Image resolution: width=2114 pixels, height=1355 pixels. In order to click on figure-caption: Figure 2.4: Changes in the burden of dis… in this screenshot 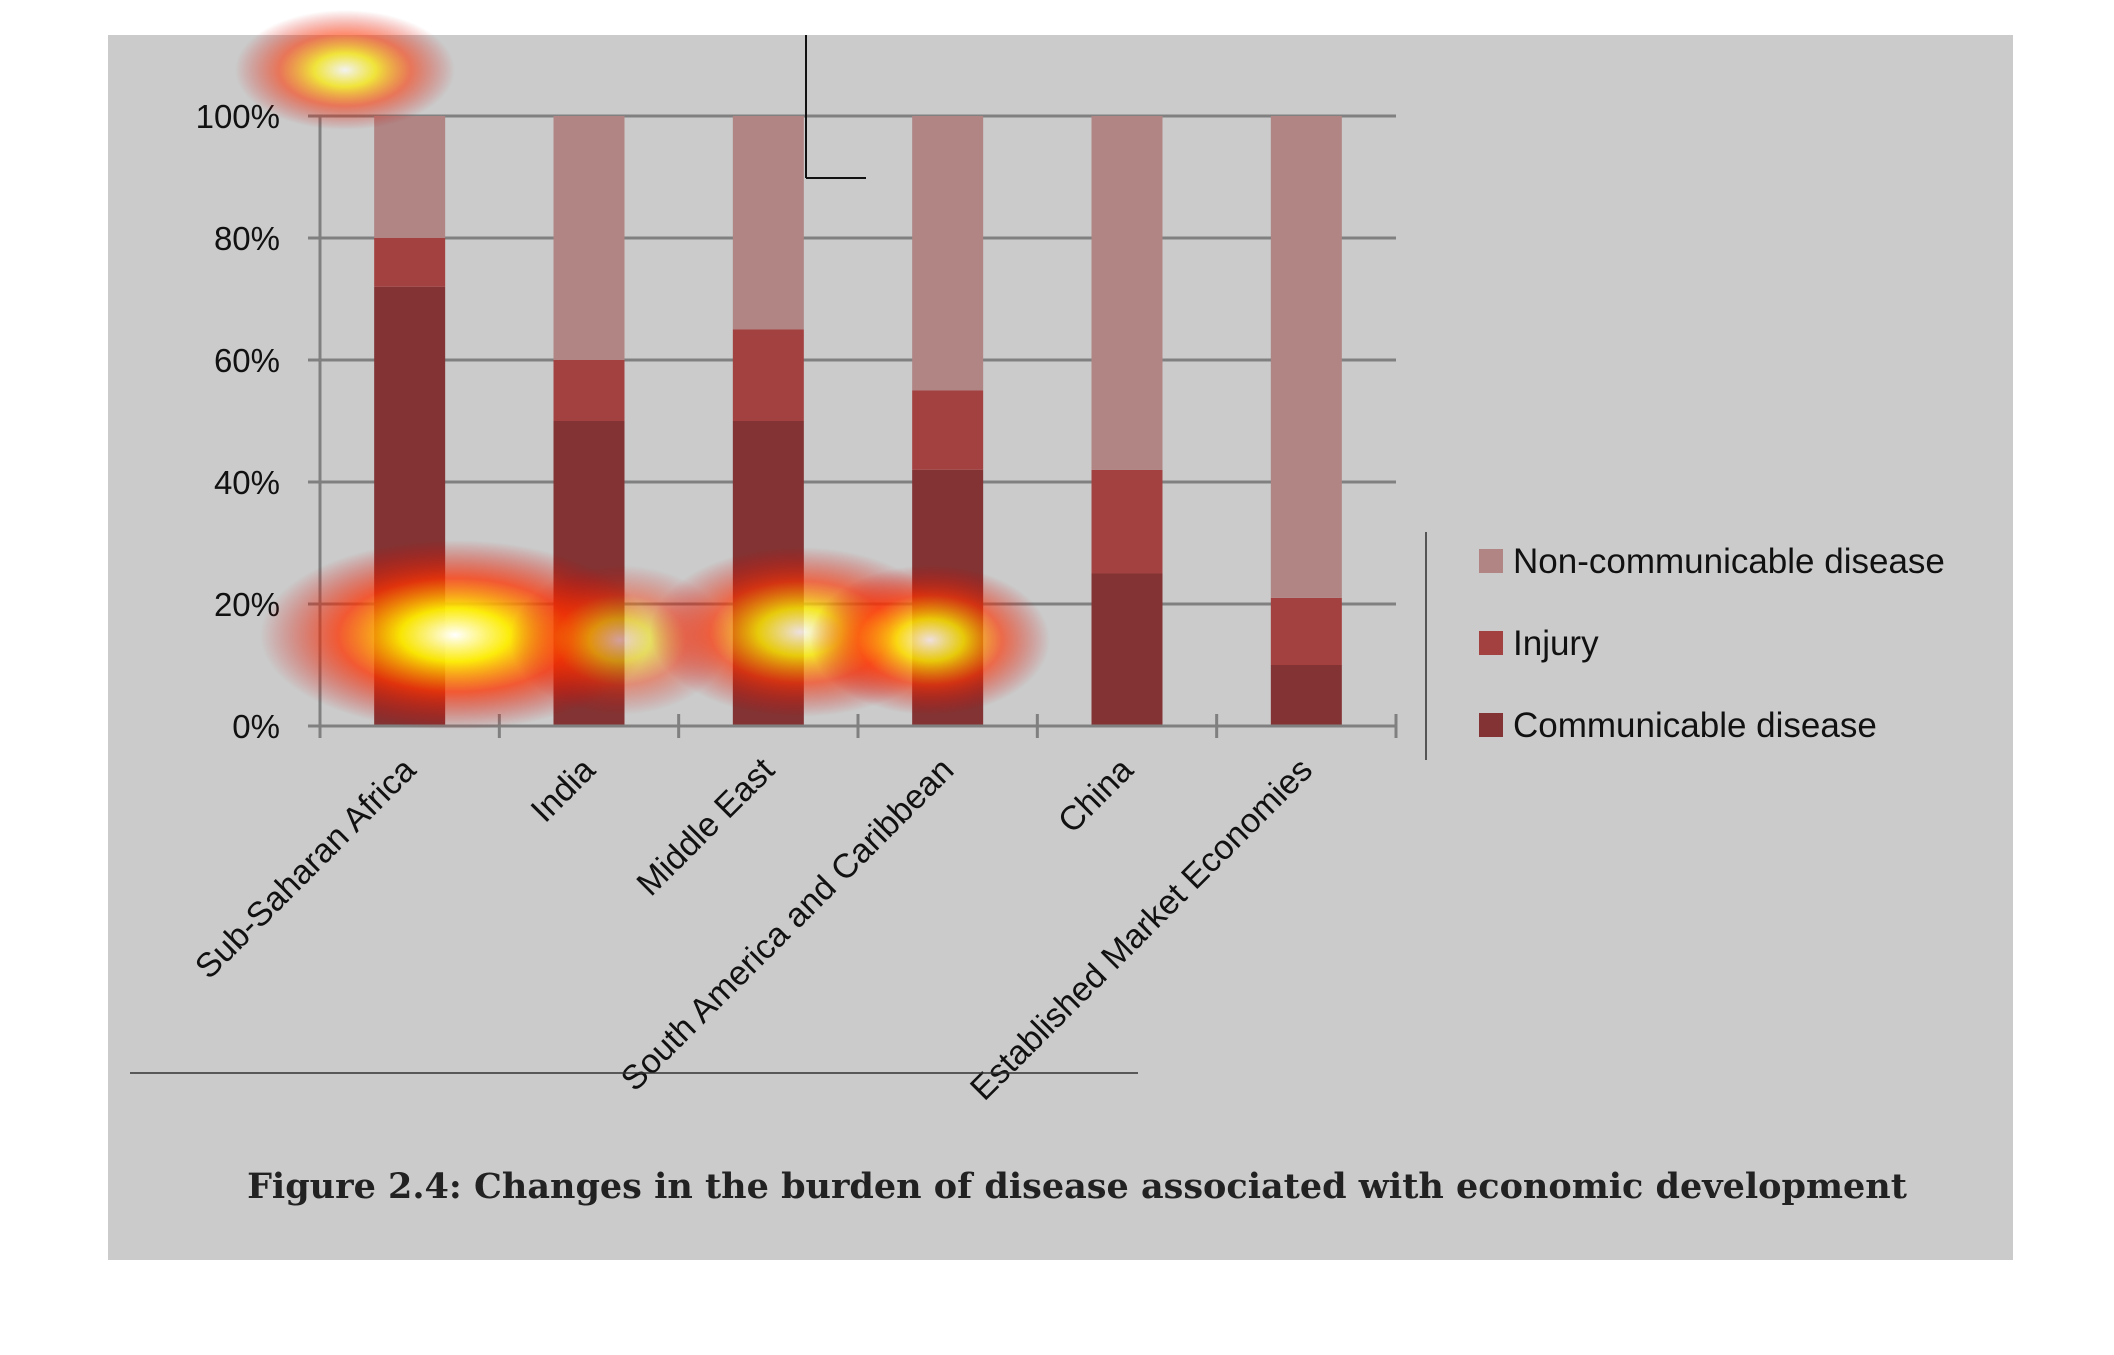, I will do `click(1077, 1186)`.